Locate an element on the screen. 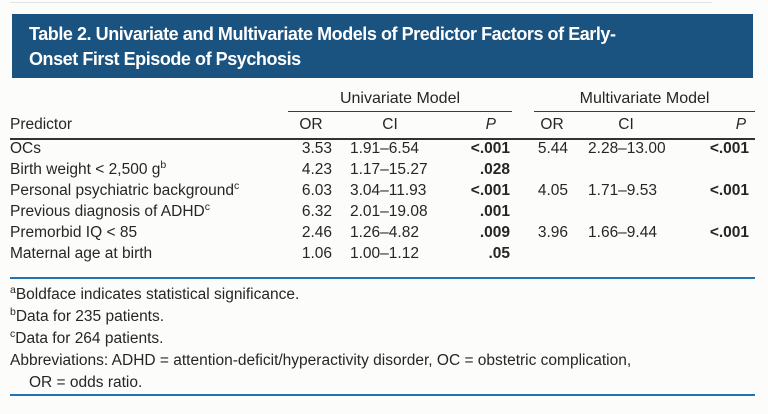 The image size is (768, 414). footnote-marker: b is located at coordinates (163, 164).